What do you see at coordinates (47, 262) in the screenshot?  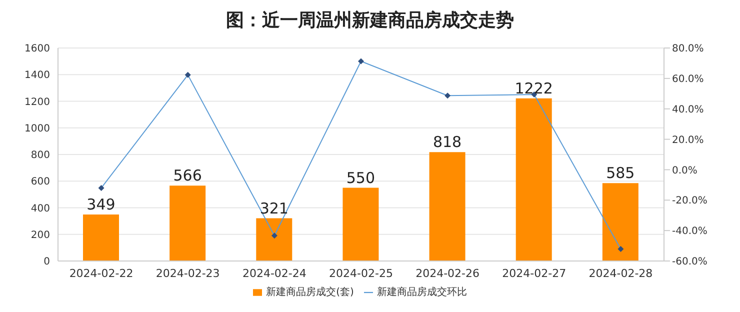 I see `y-tick-label: 0` at bounding box center [47, 262].